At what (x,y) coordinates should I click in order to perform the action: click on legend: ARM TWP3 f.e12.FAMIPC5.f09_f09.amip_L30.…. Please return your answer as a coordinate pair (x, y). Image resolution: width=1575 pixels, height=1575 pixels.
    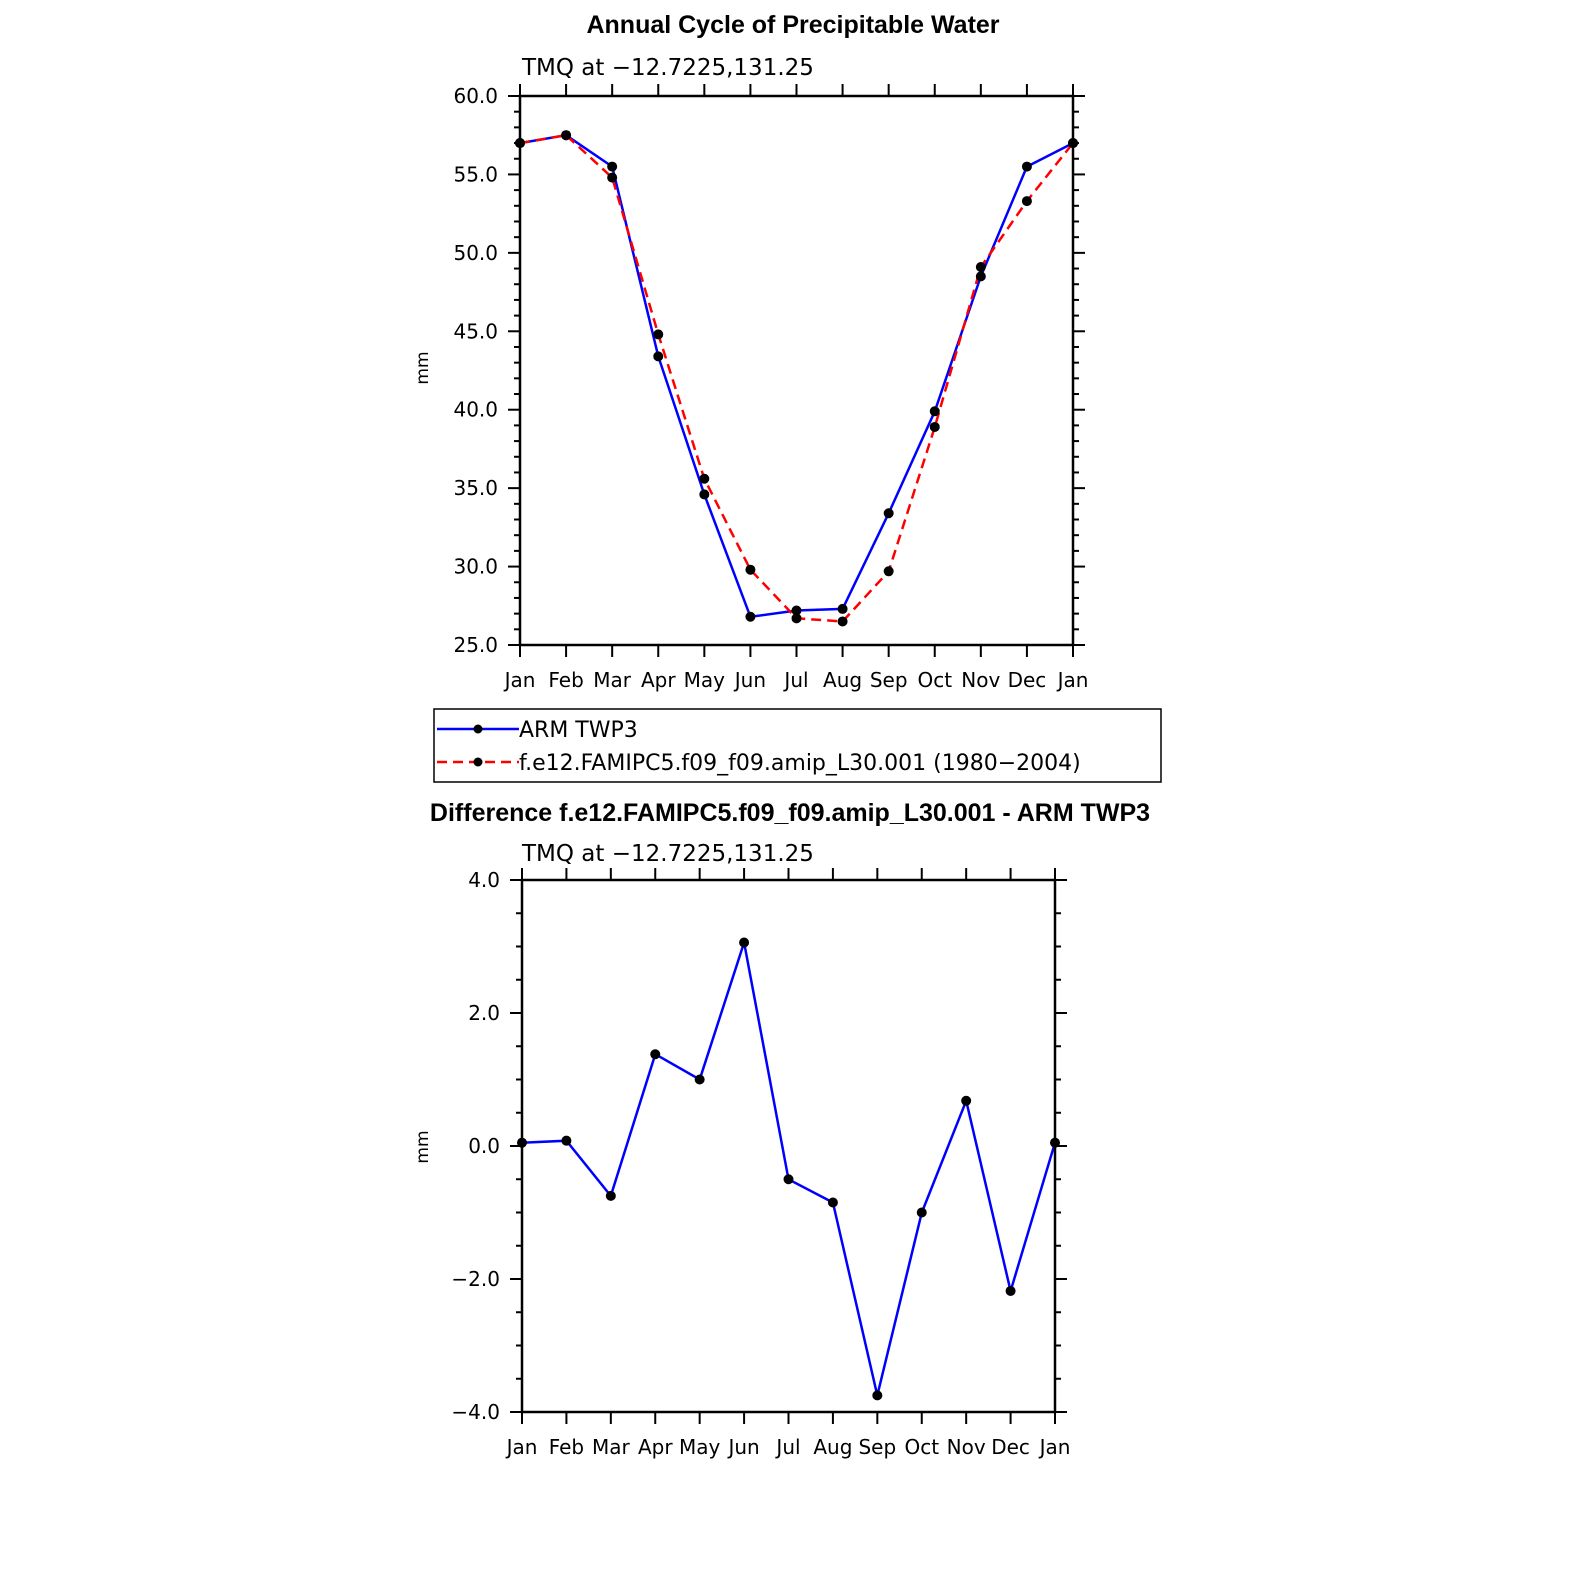
    Looking at the image, I should click on (797, 745).